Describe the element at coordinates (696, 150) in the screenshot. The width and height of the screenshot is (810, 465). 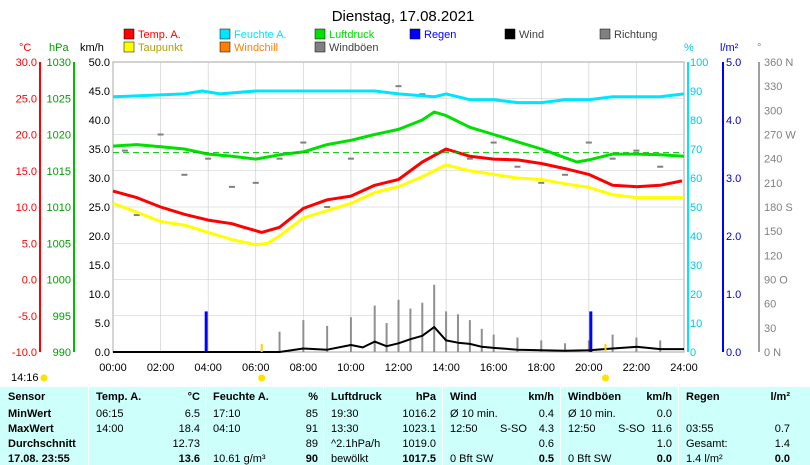
I see `humidity-tick-label: 70` at that location.